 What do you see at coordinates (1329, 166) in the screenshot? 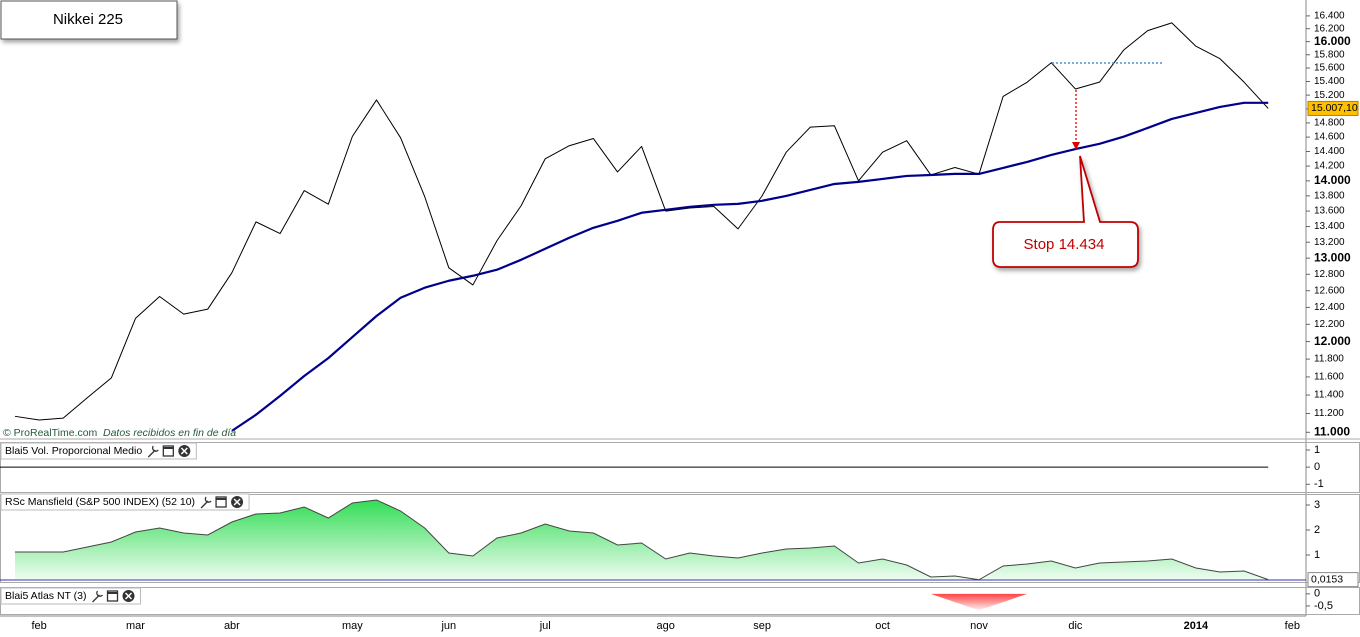
I see `y-tick-label: 14.200` at bounding box center [1329, 166].